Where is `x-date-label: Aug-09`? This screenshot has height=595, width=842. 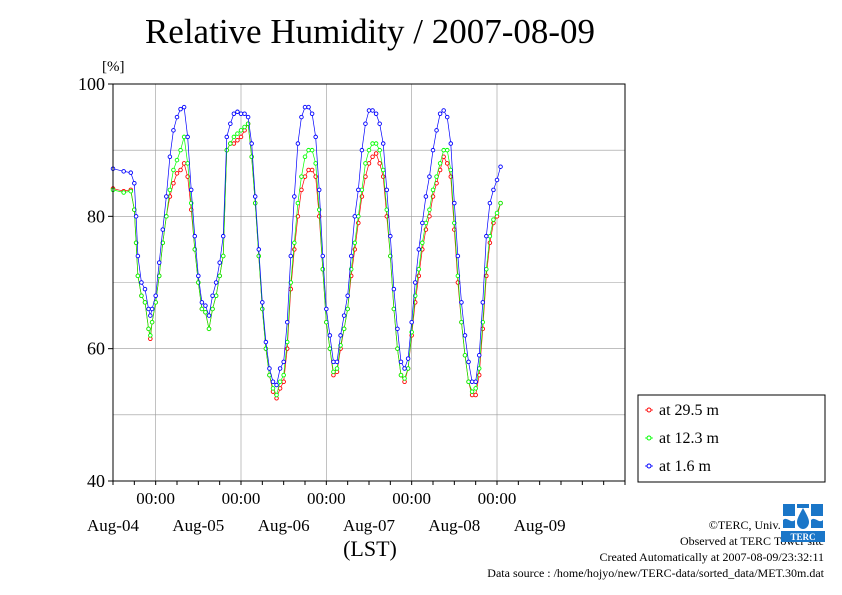
x-date-label: Aug-09 is located at coordinates (540, 525).